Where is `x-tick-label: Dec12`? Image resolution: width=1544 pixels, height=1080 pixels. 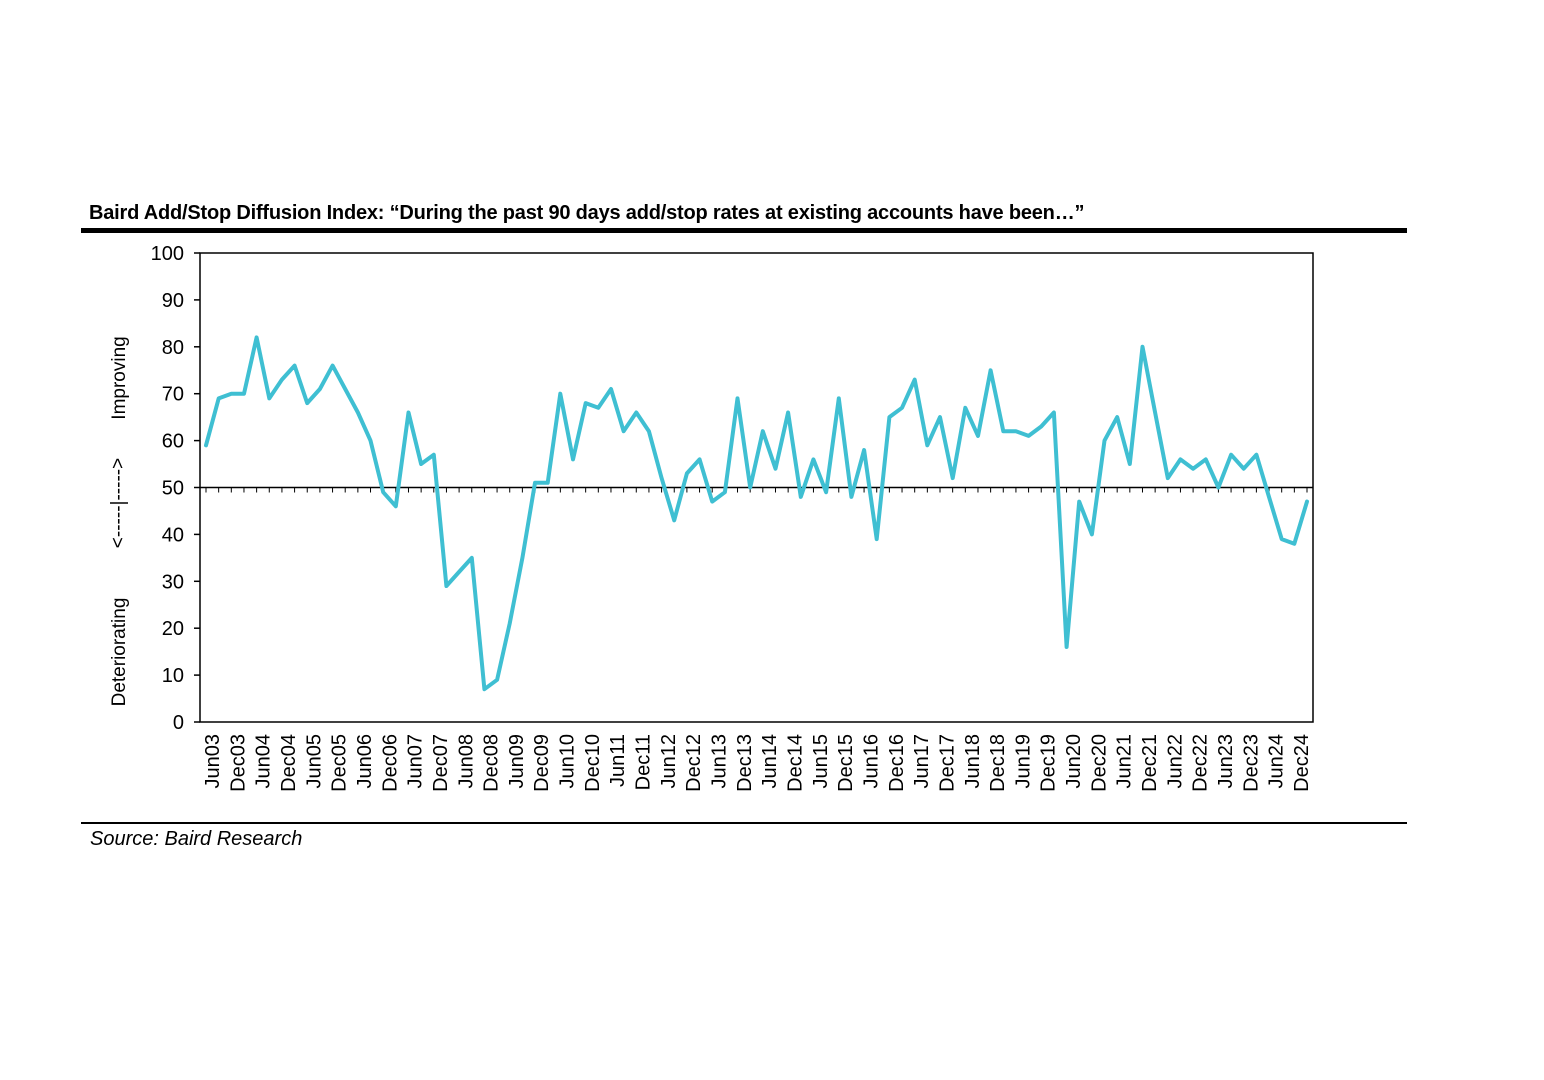
x-tick-label: Dec12 is located at coordinates (694, 763).